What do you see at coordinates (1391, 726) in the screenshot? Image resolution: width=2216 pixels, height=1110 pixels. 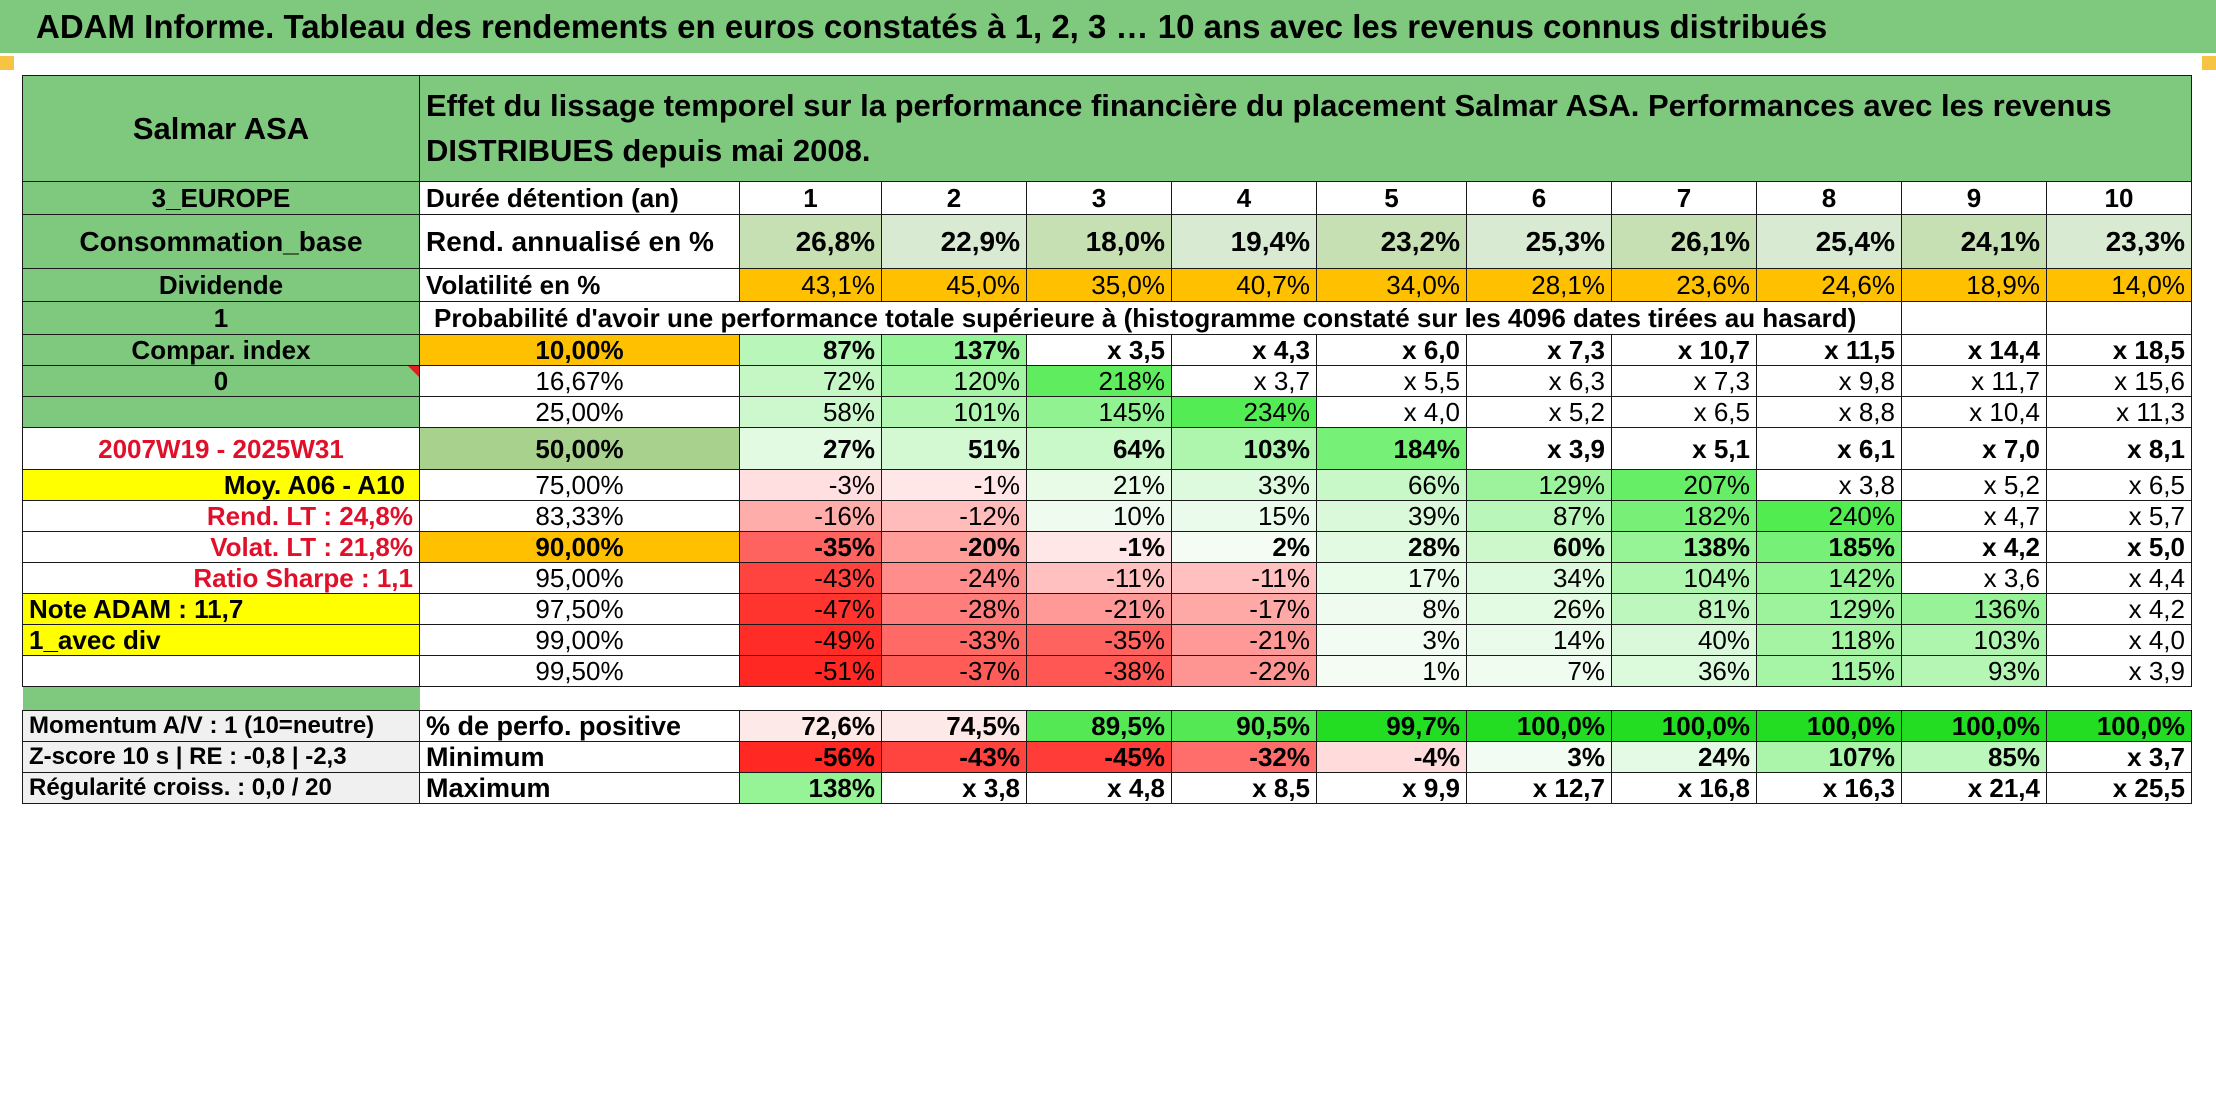 I see `footer-value: 99,7%` at bounding box center [1391, 726].